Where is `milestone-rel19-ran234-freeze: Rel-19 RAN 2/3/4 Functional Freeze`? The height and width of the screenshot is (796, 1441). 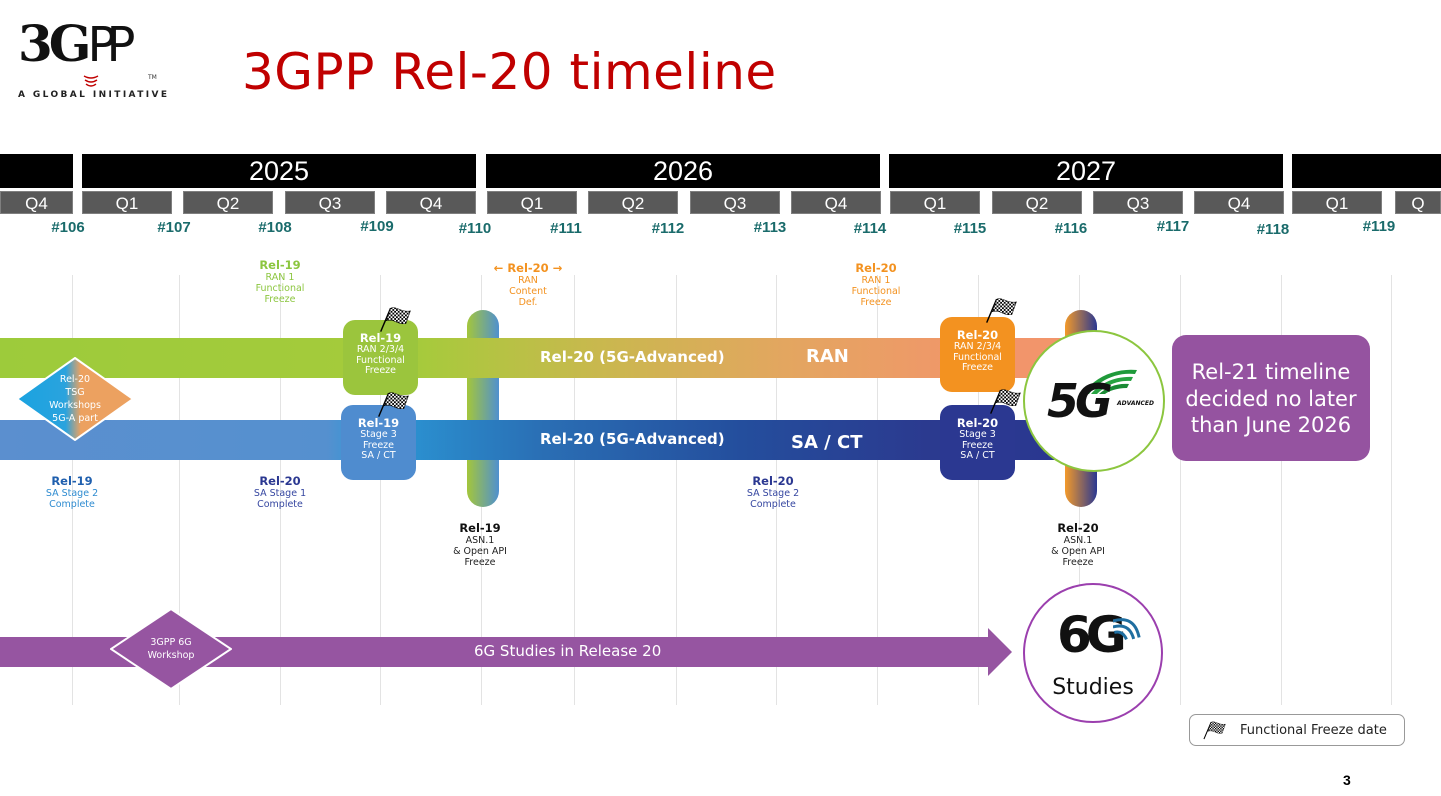 milestone-rel19-ran234-freeze: Rel-19 RAN 2/3/4 Functional Freeze is located at coordinates (380, 357).